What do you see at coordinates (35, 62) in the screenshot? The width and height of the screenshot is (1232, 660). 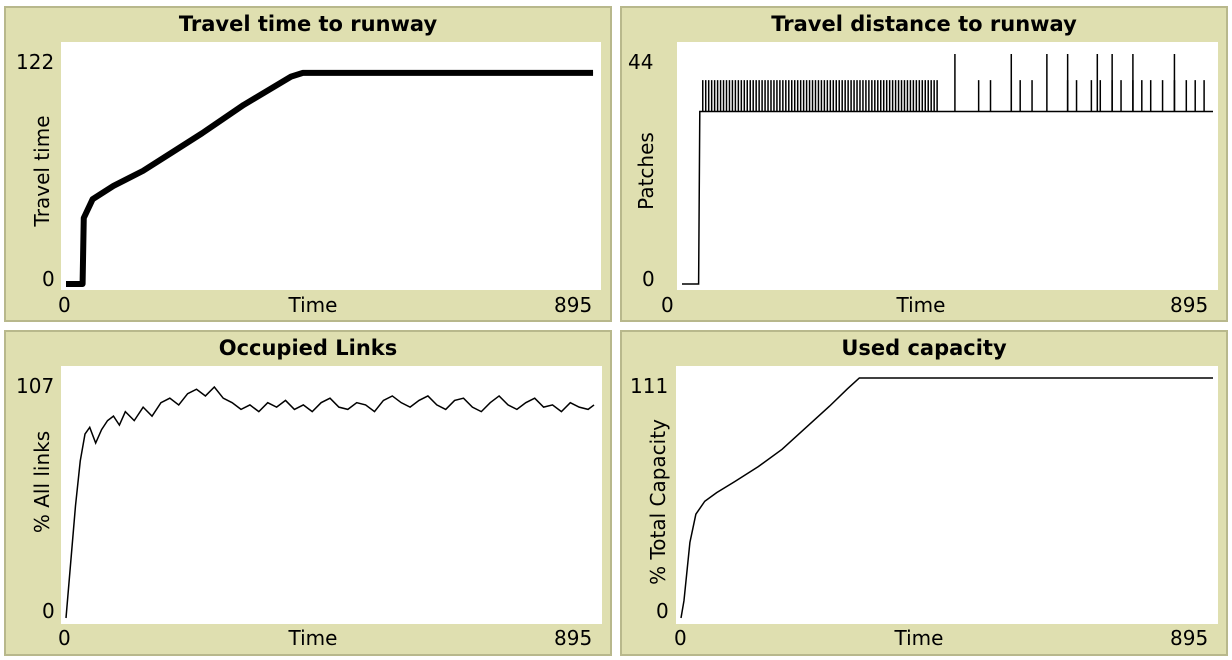 I see `y-tick-max: 122` at bounding box center [35, 62].